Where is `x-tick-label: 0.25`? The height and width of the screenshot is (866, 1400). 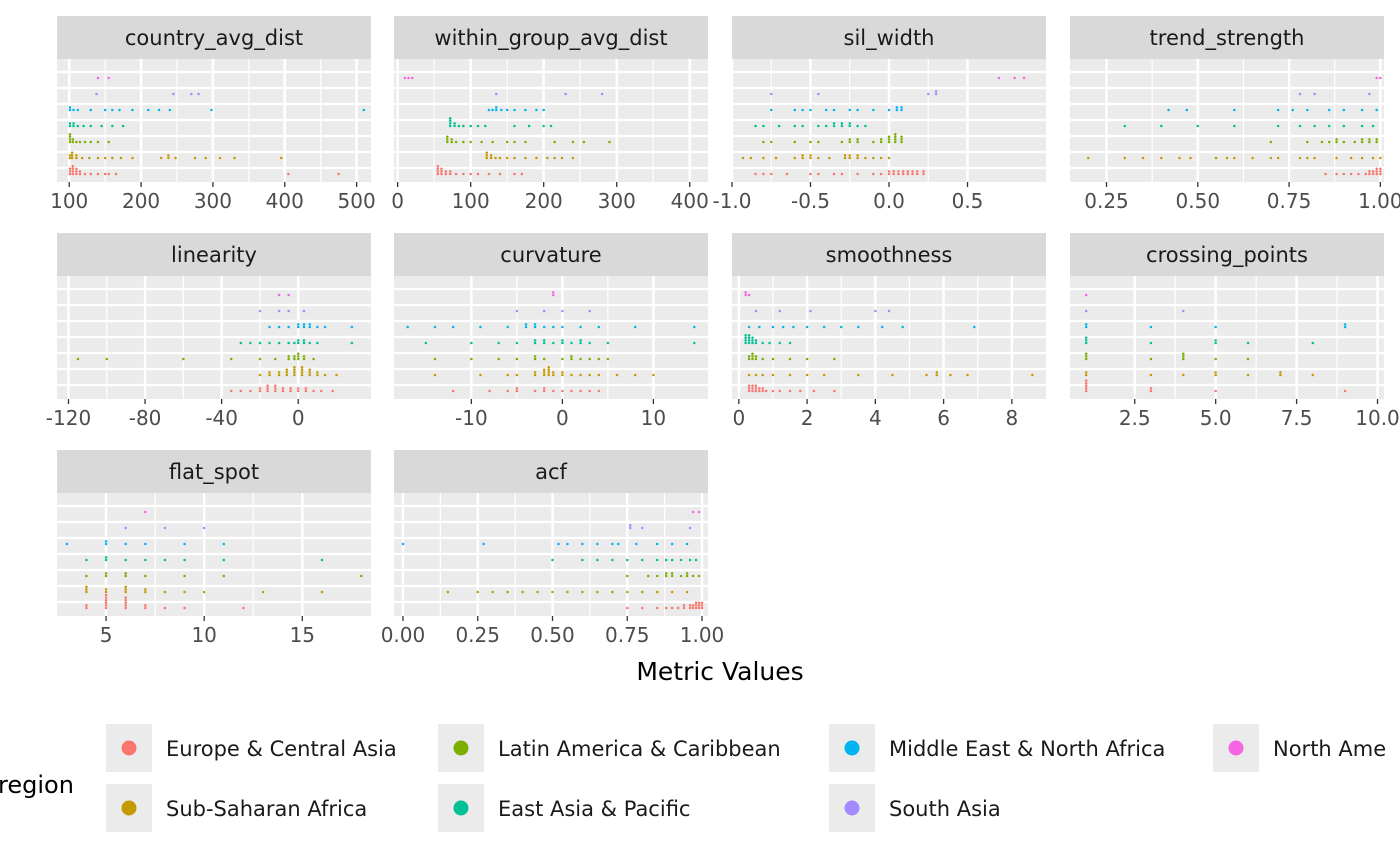 x-tick-label: 0.25 is located at coordinates (477, 635).